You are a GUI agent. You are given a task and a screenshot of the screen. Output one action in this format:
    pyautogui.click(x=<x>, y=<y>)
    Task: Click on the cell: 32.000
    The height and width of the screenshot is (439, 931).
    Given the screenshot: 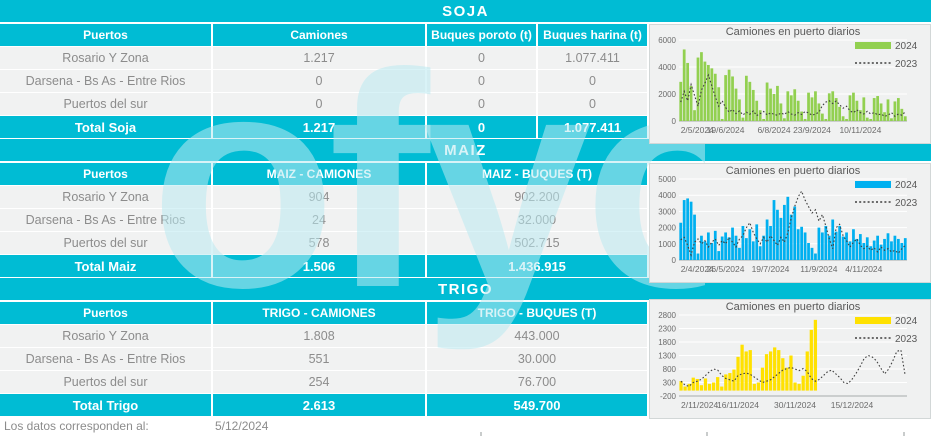 What is the action you would take?
    pyautogui.click(x=537, y=220)
    